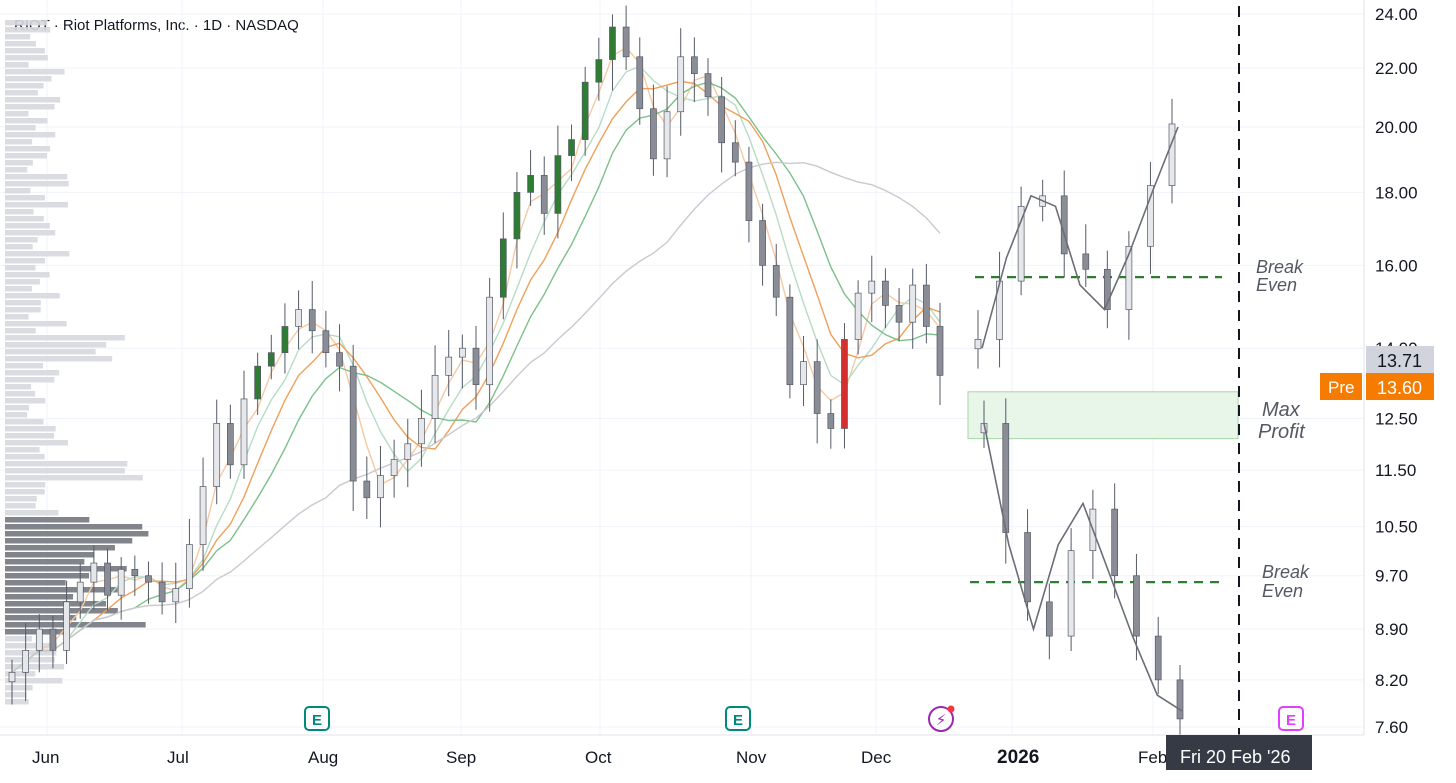 The height and width of the screenshot is (783, 1456). Describe the element at coordinates (1399, 388) in the screenshot. I see `svg-text: 13.60` at that location.